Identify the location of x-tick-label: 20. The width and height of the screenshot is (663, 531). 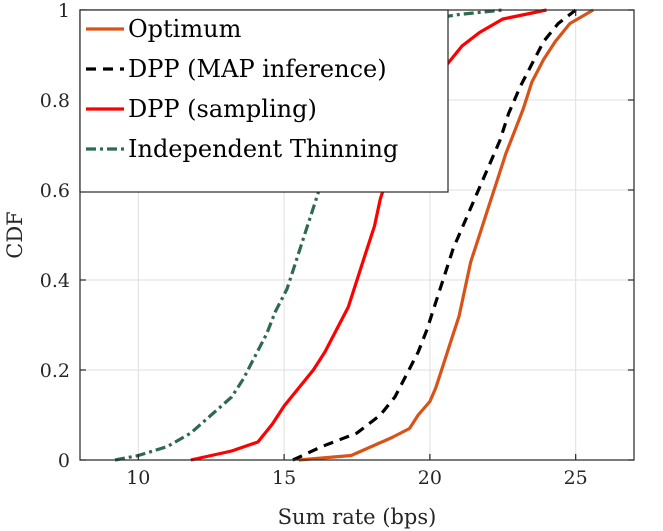
(430, 478).